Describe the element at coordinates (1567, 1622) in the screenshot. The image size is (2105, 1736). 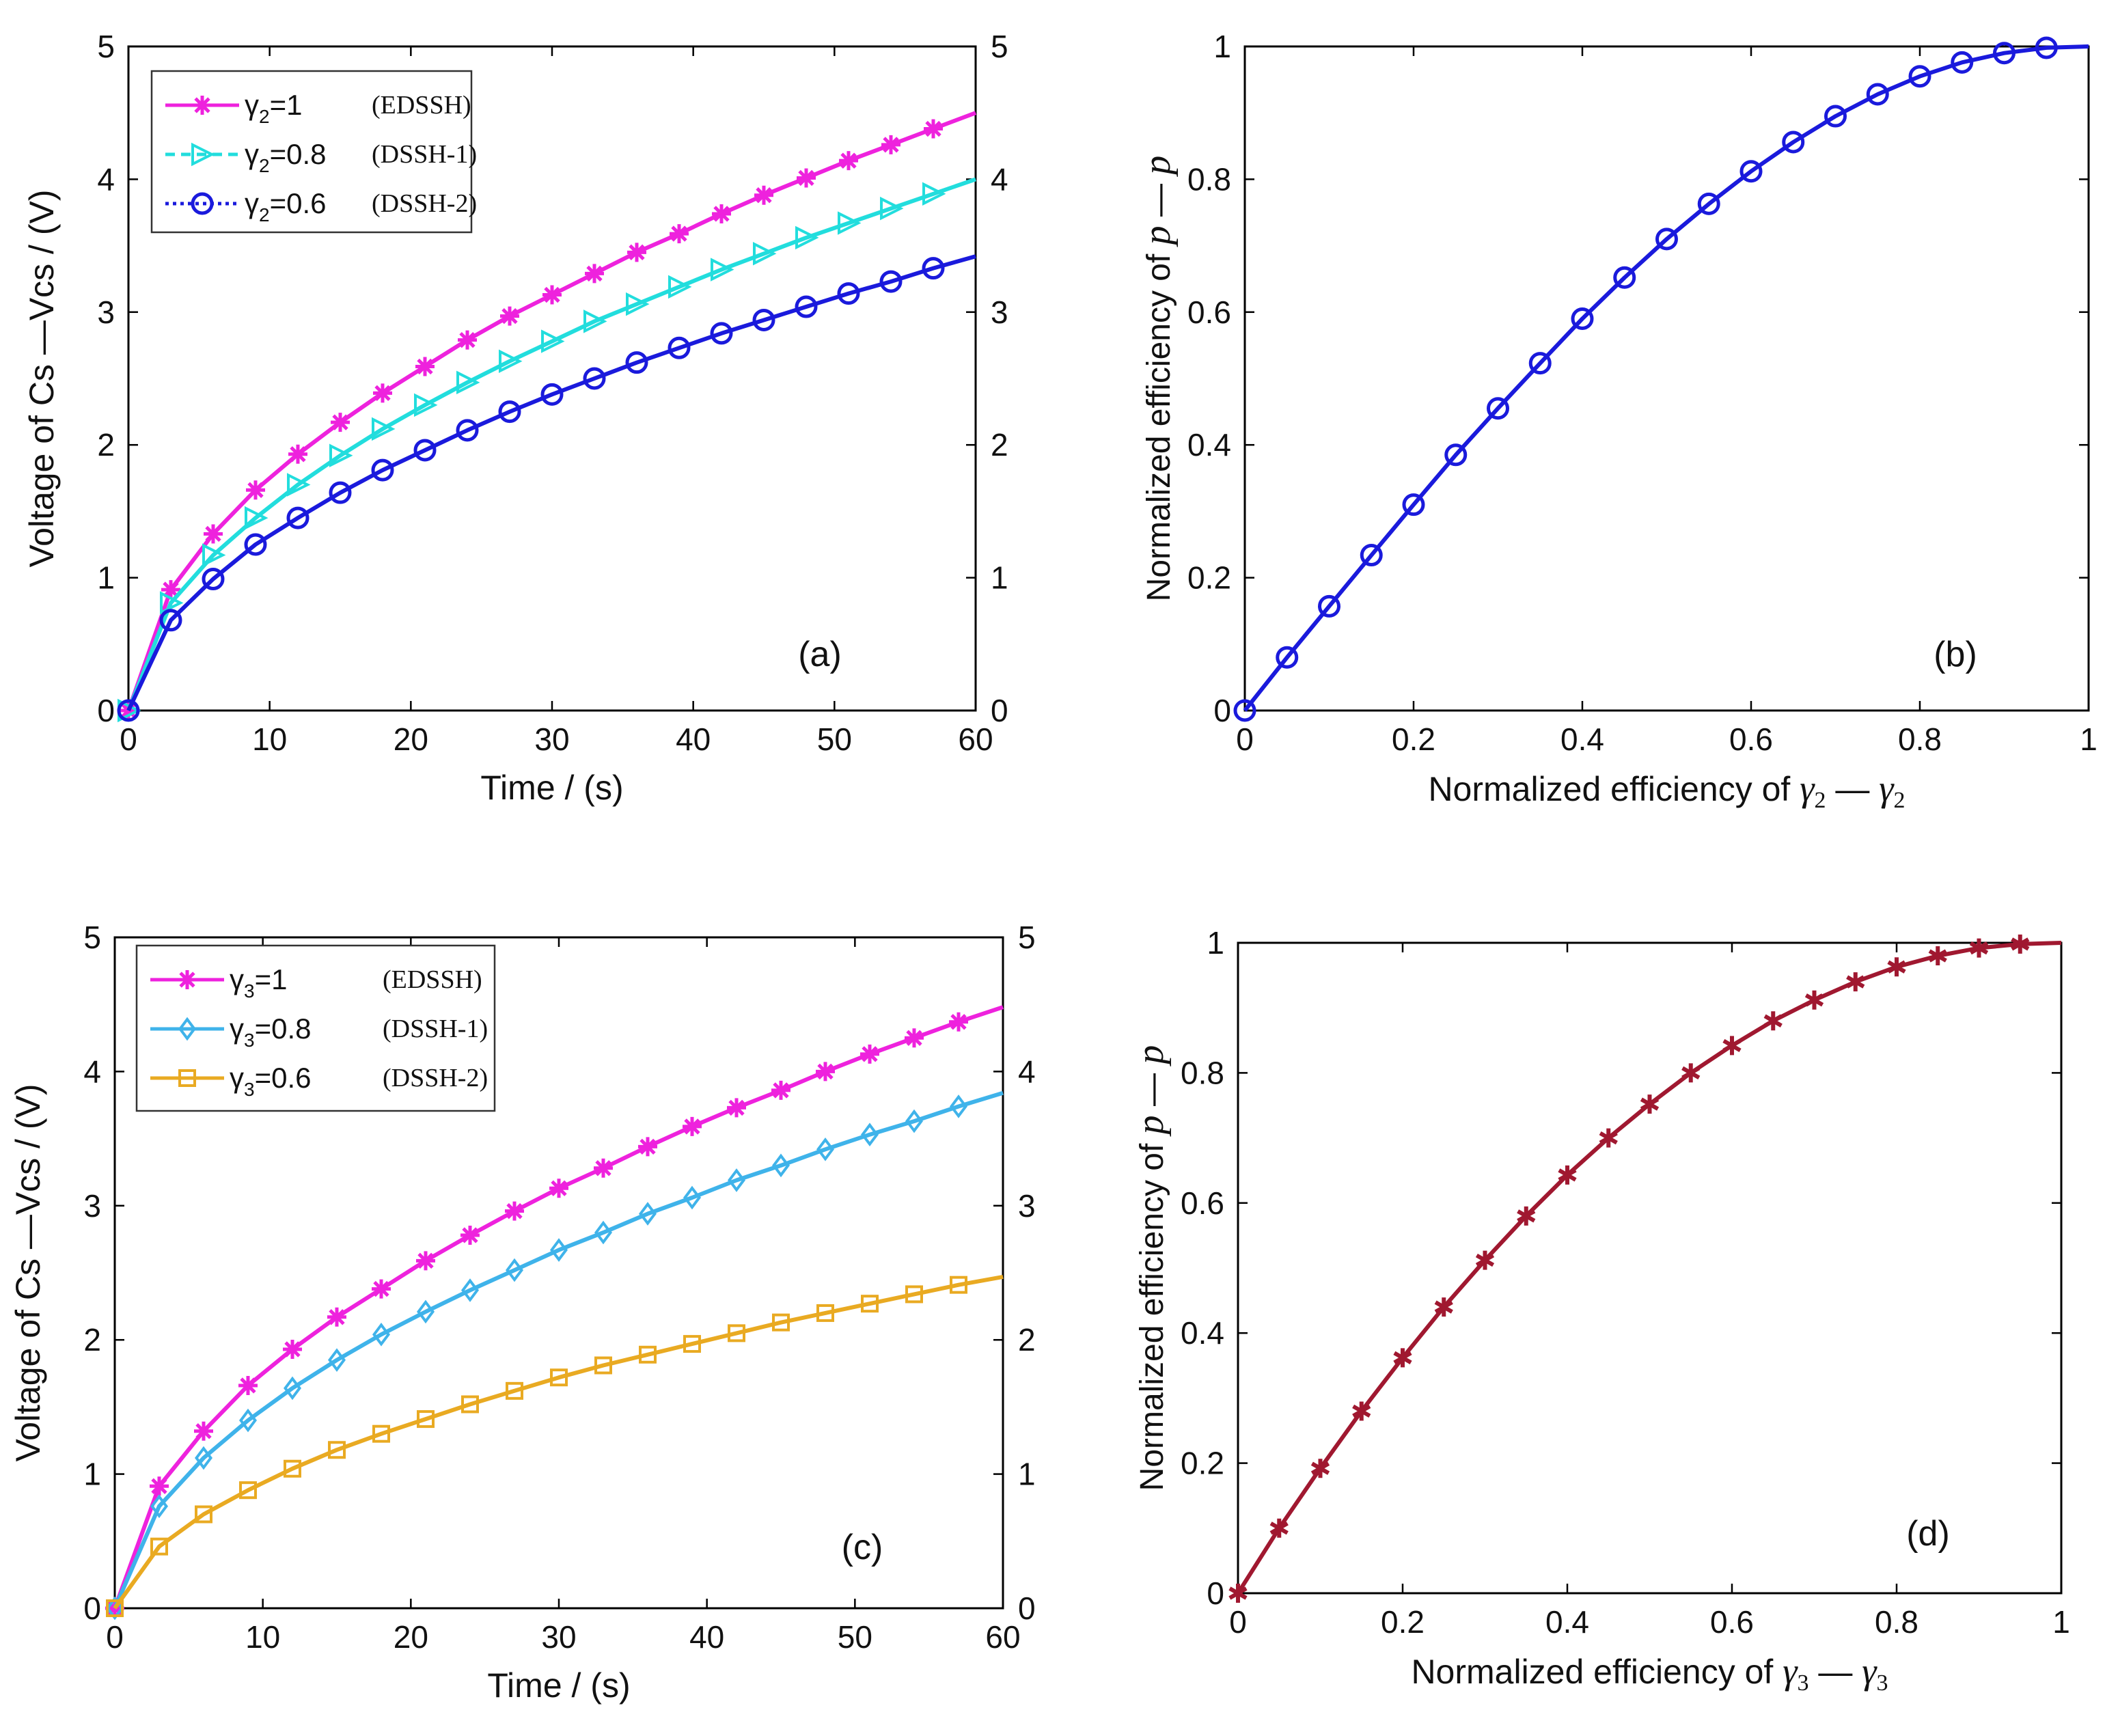
I see `x-tick-label: 0.4` at that location.